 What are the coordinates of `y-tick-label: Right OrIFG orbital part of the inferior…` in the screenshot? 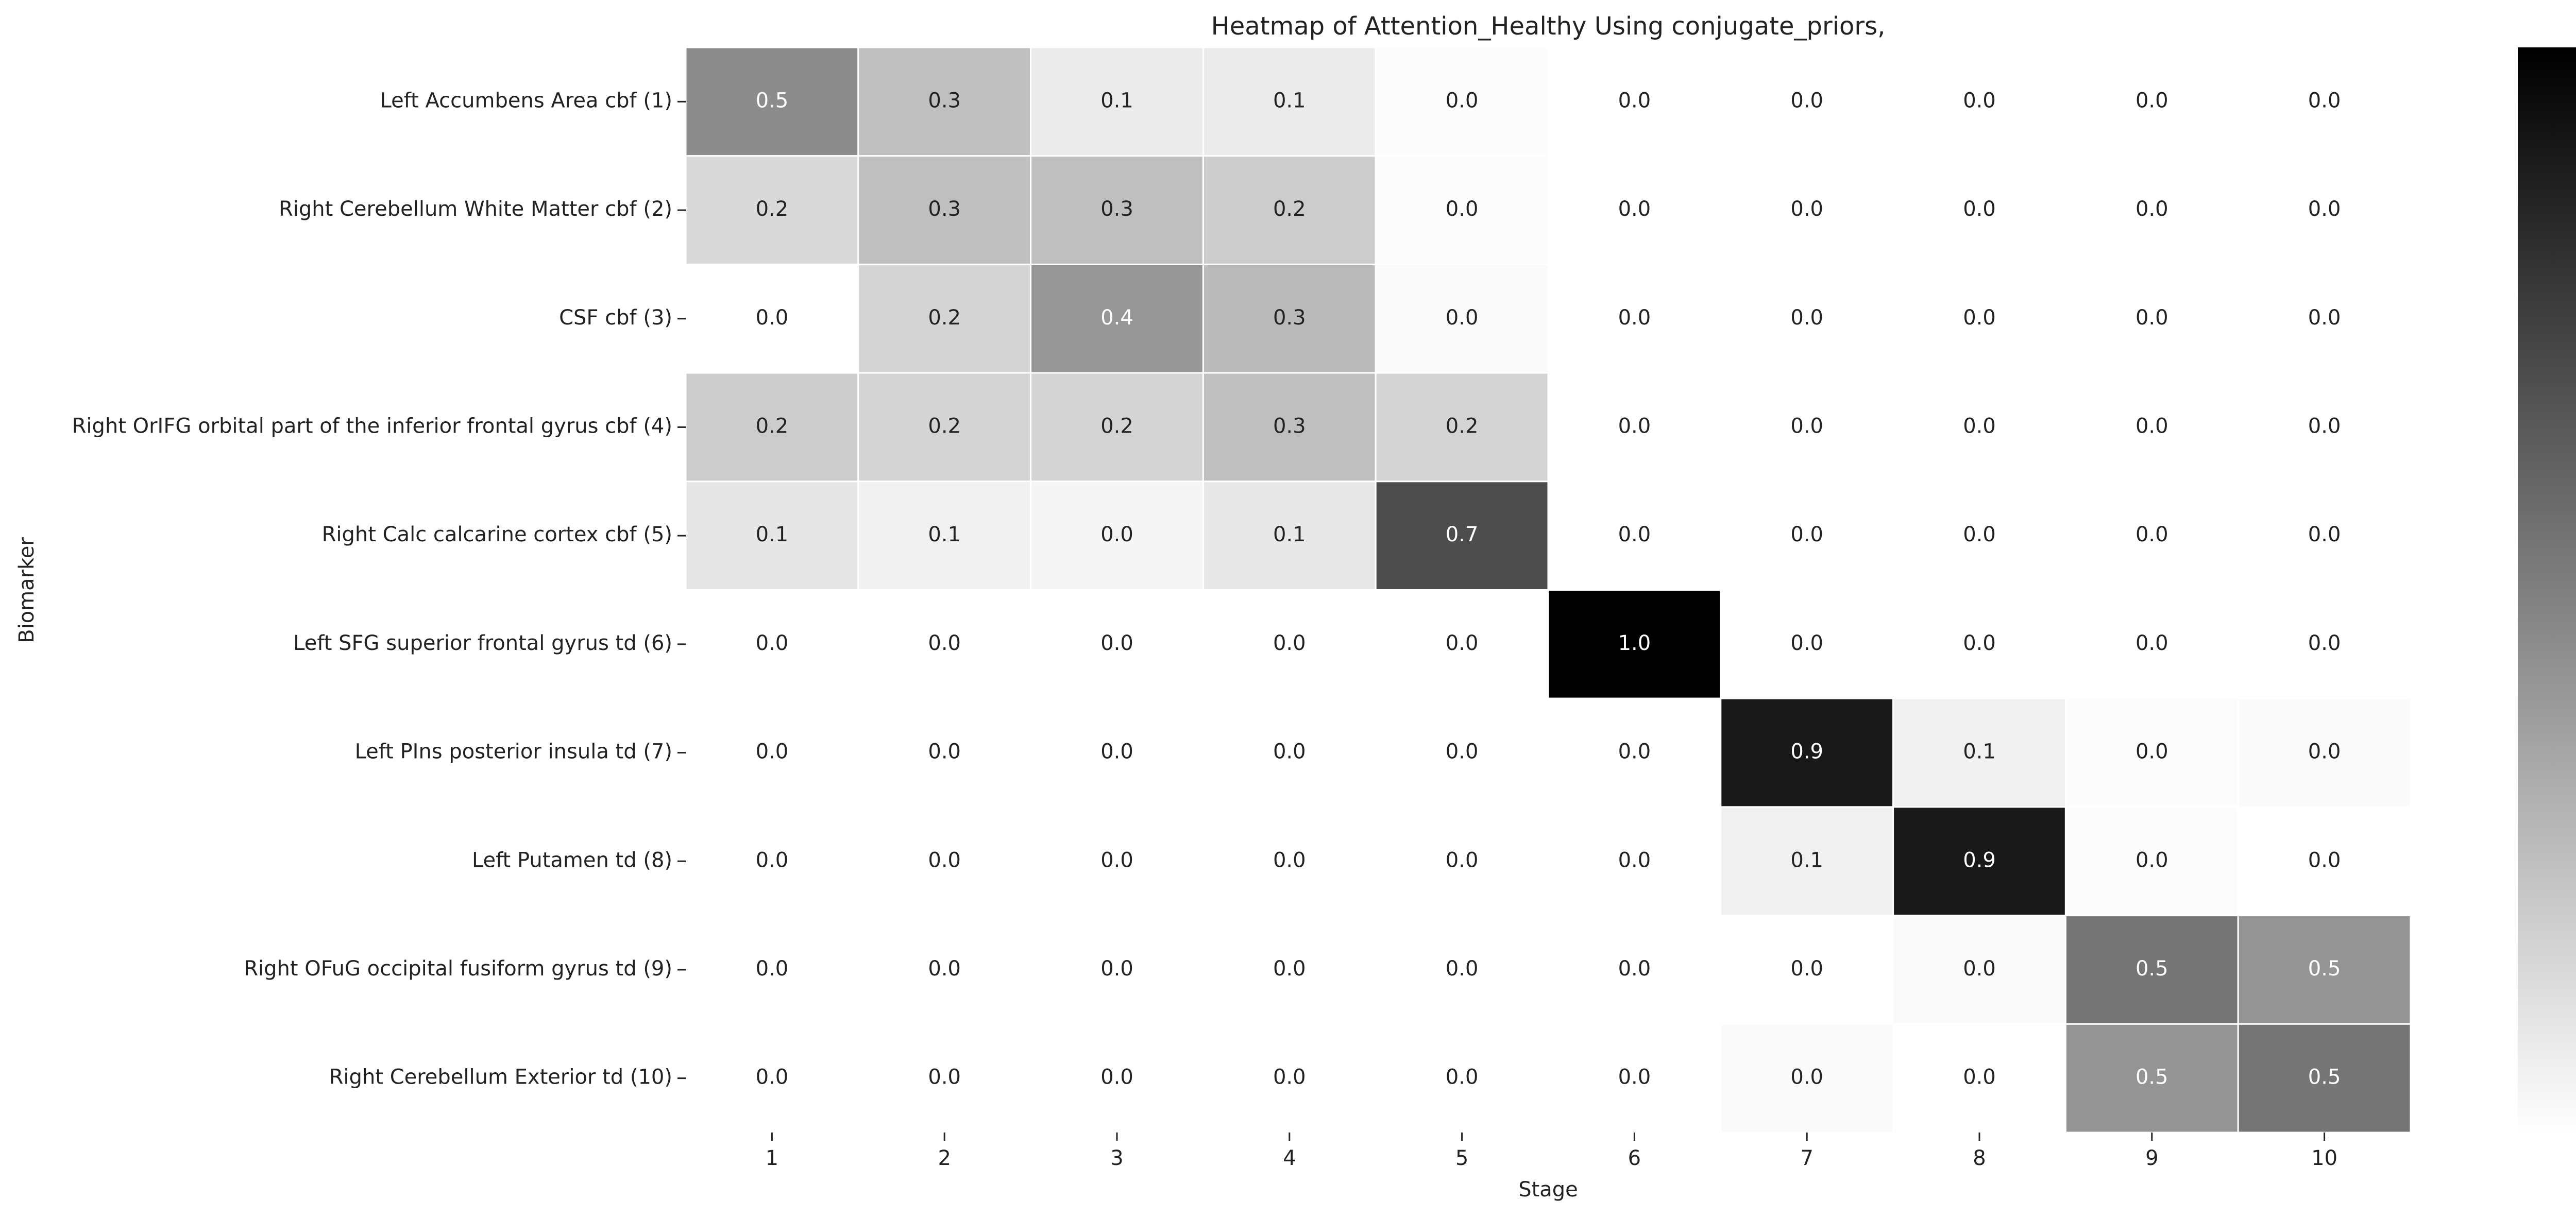 It's located at (372, 426).